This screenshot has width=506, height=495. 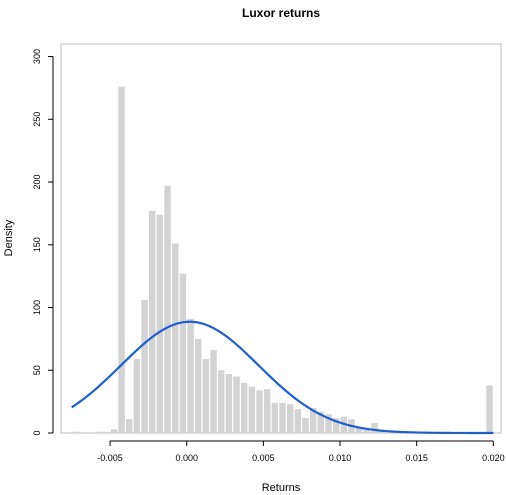 I want to click on x-tick-label: 0.020, so click(x=493, y=458).